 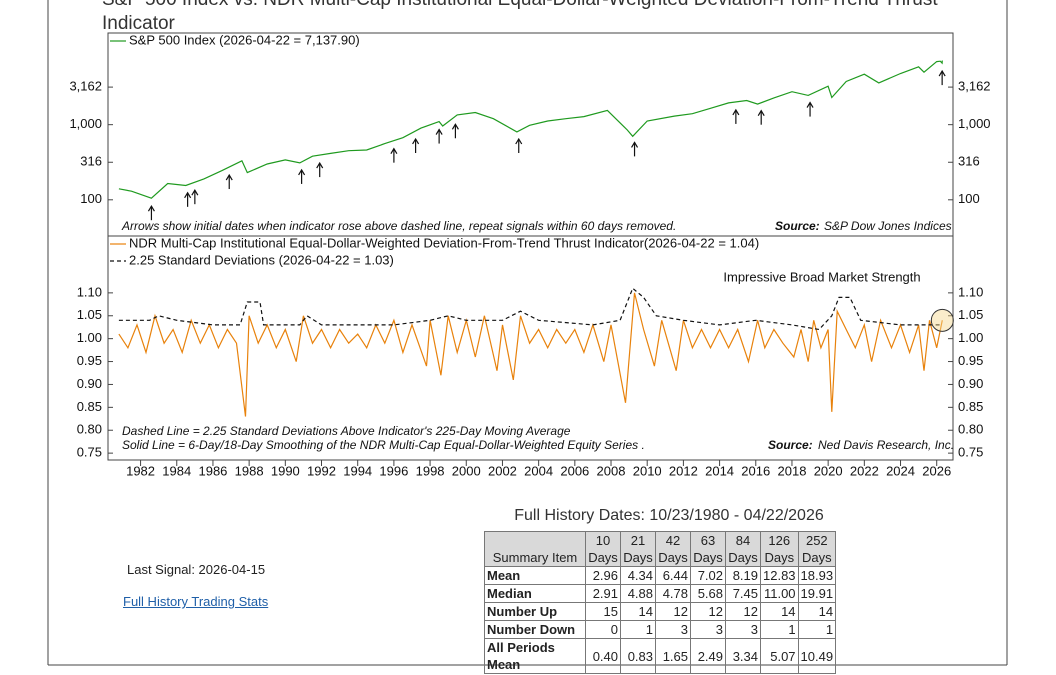 I want to click on table-row: Median 2.91 4.88 4.78 5.68 7.45 11.00 19.91, so click(x=660, y=593).